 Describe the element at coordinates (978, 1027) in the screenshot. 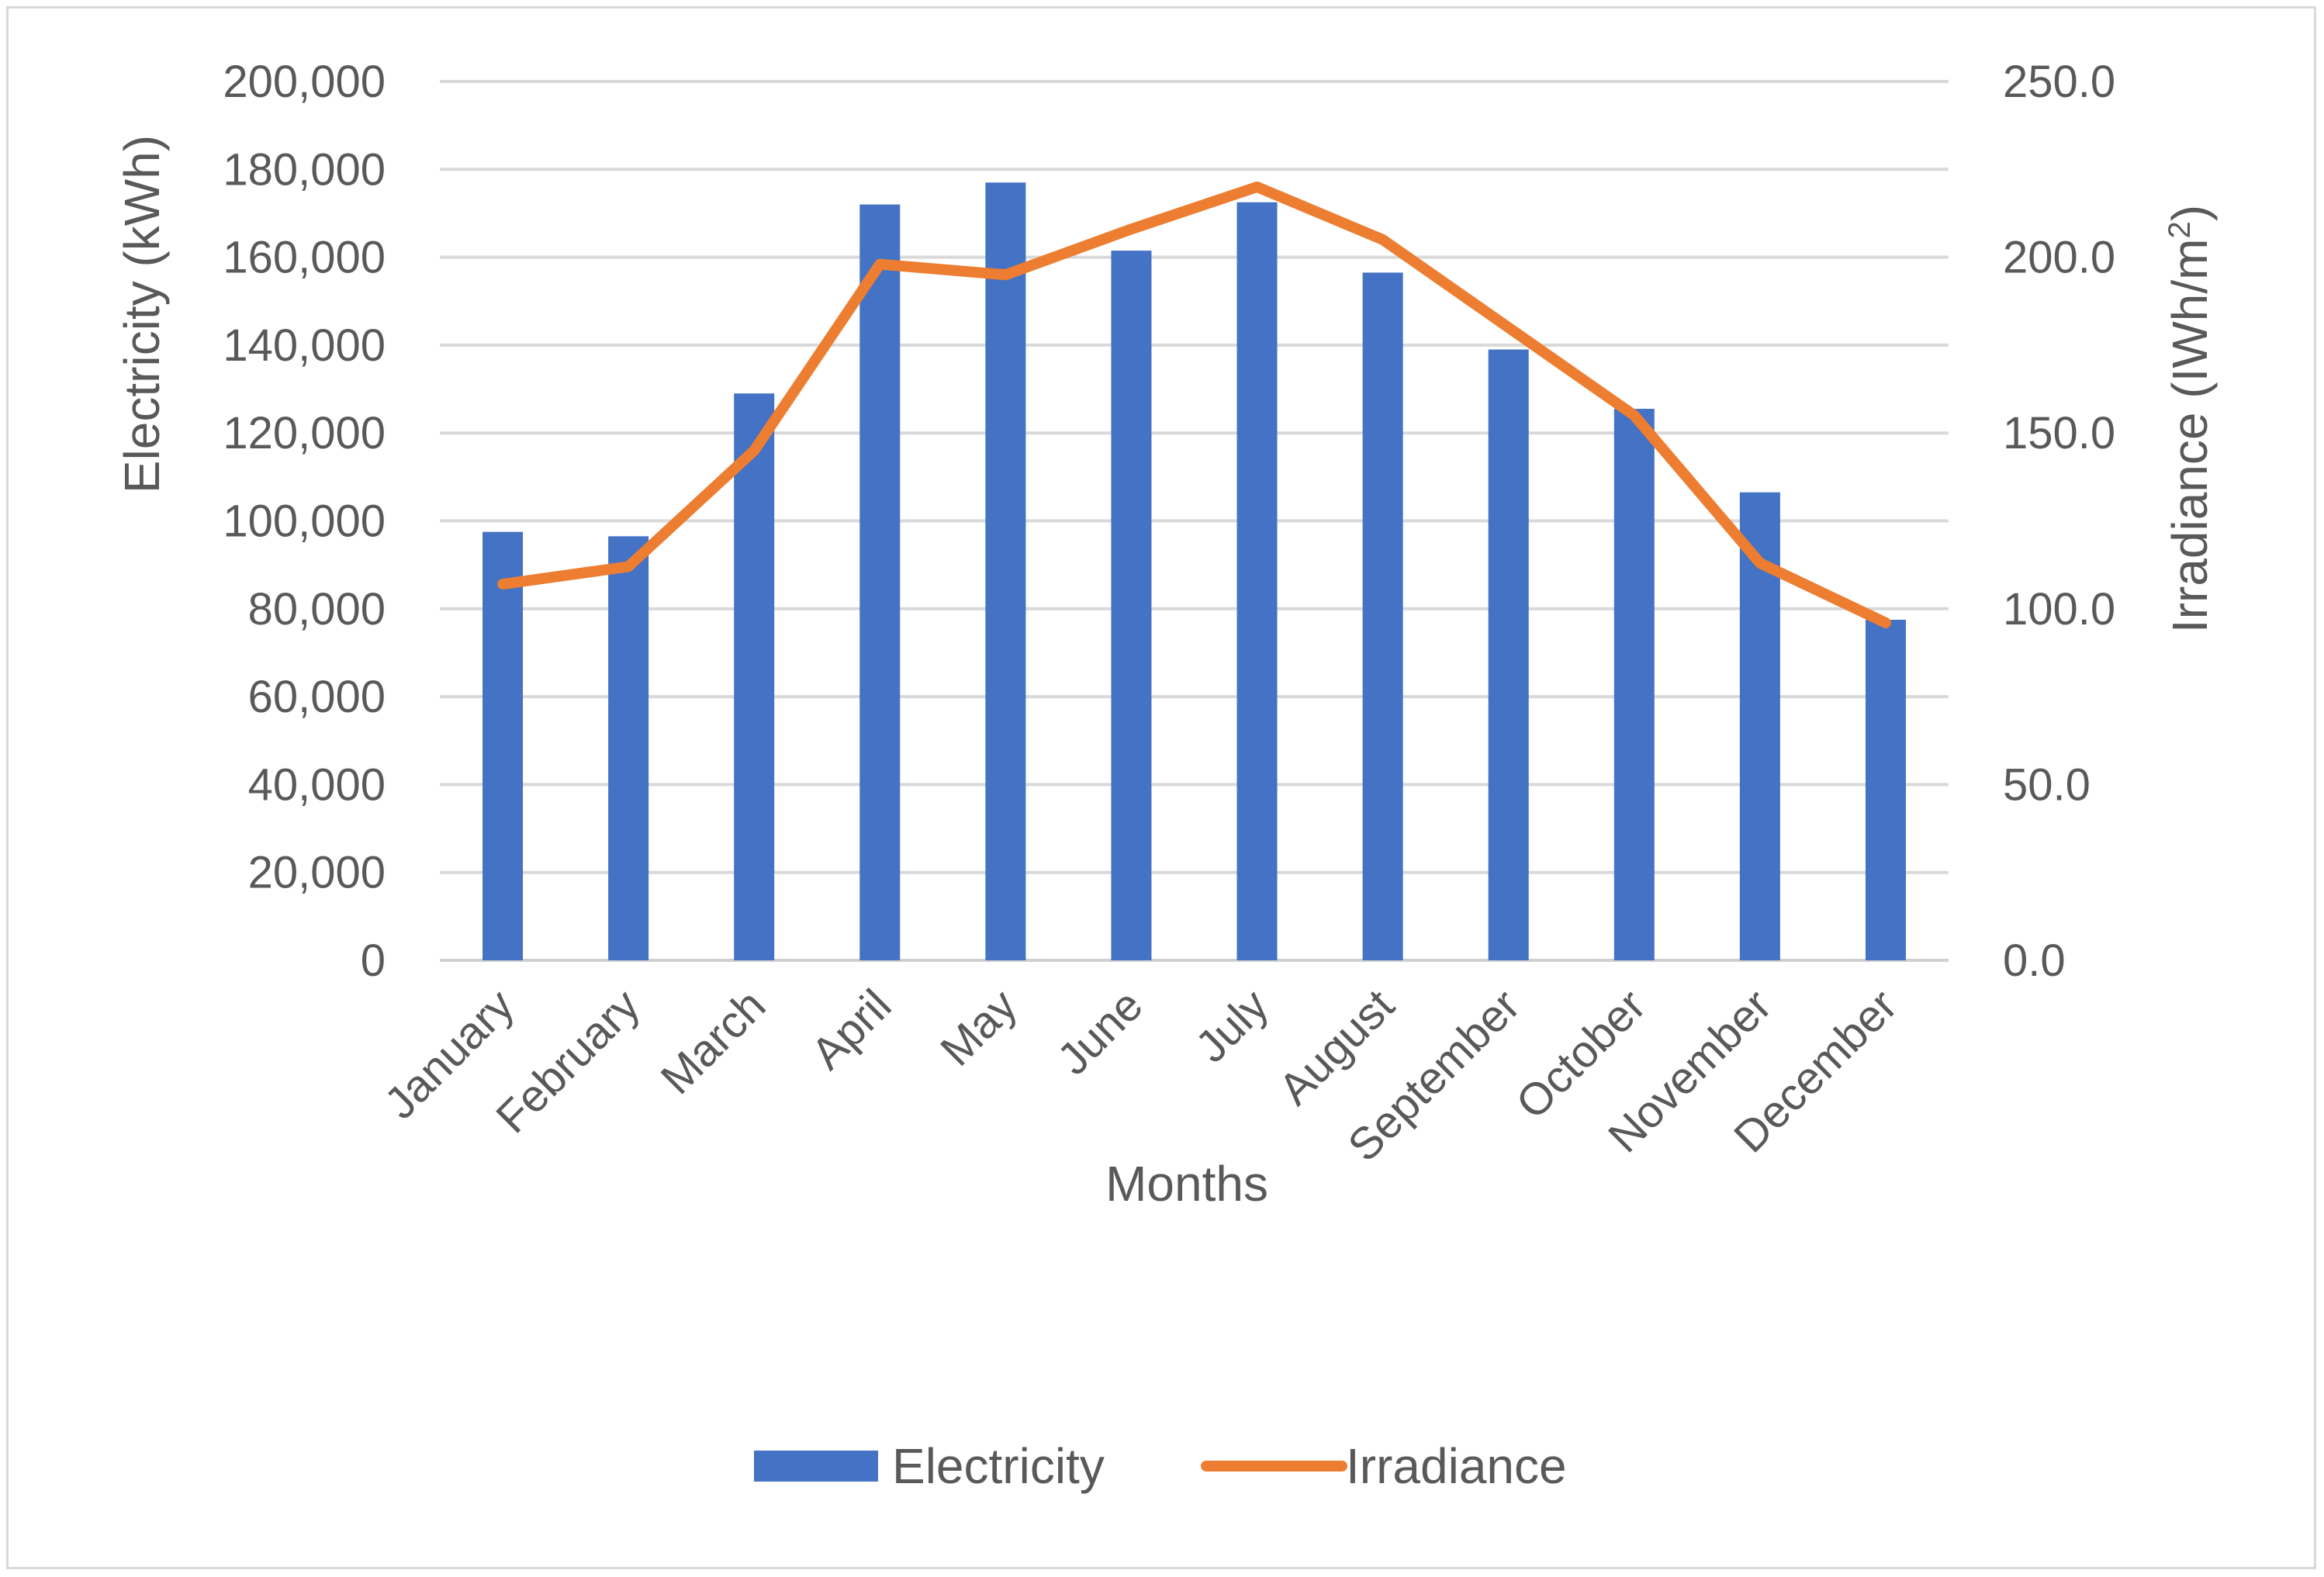

I see `x-tick-label: May` at that location.